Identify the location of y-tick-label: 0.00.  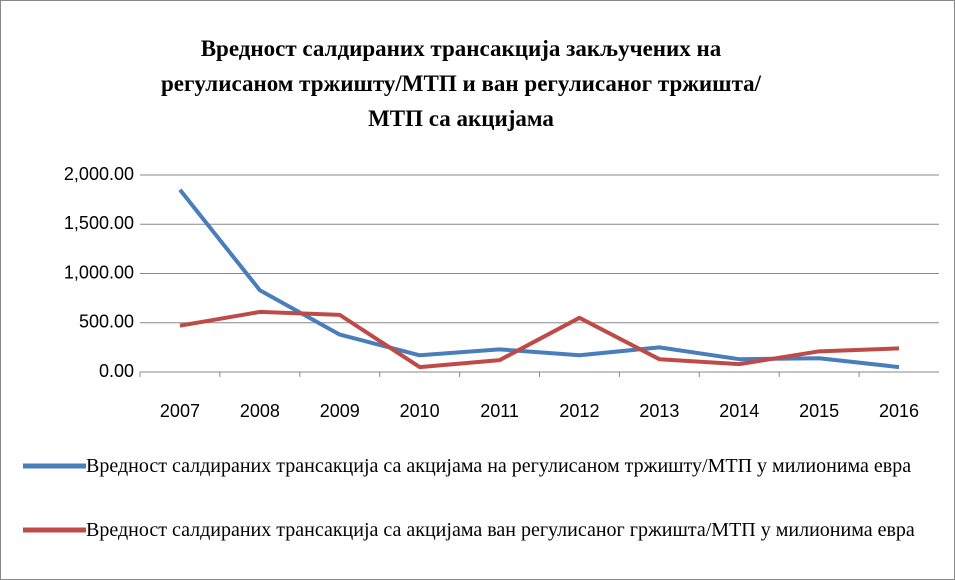
(116, 371).